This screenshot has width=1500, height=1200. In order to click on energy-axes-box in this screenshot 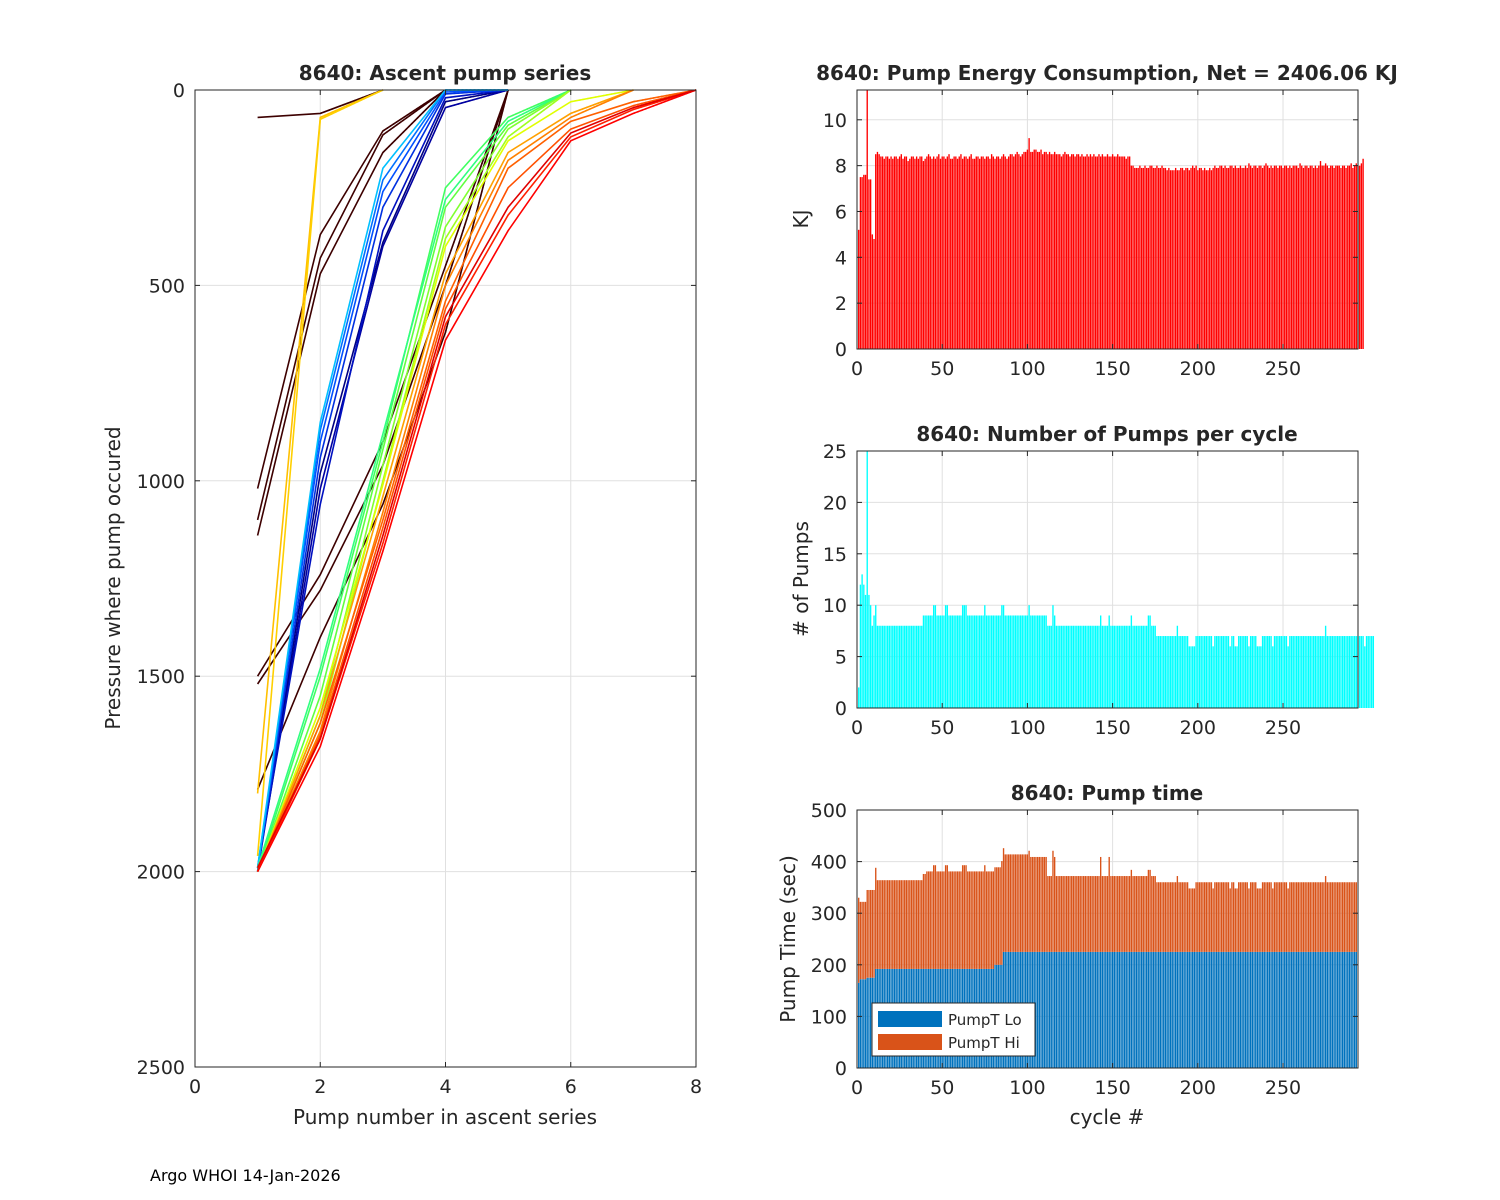, I will do `click(1107, 219)`.